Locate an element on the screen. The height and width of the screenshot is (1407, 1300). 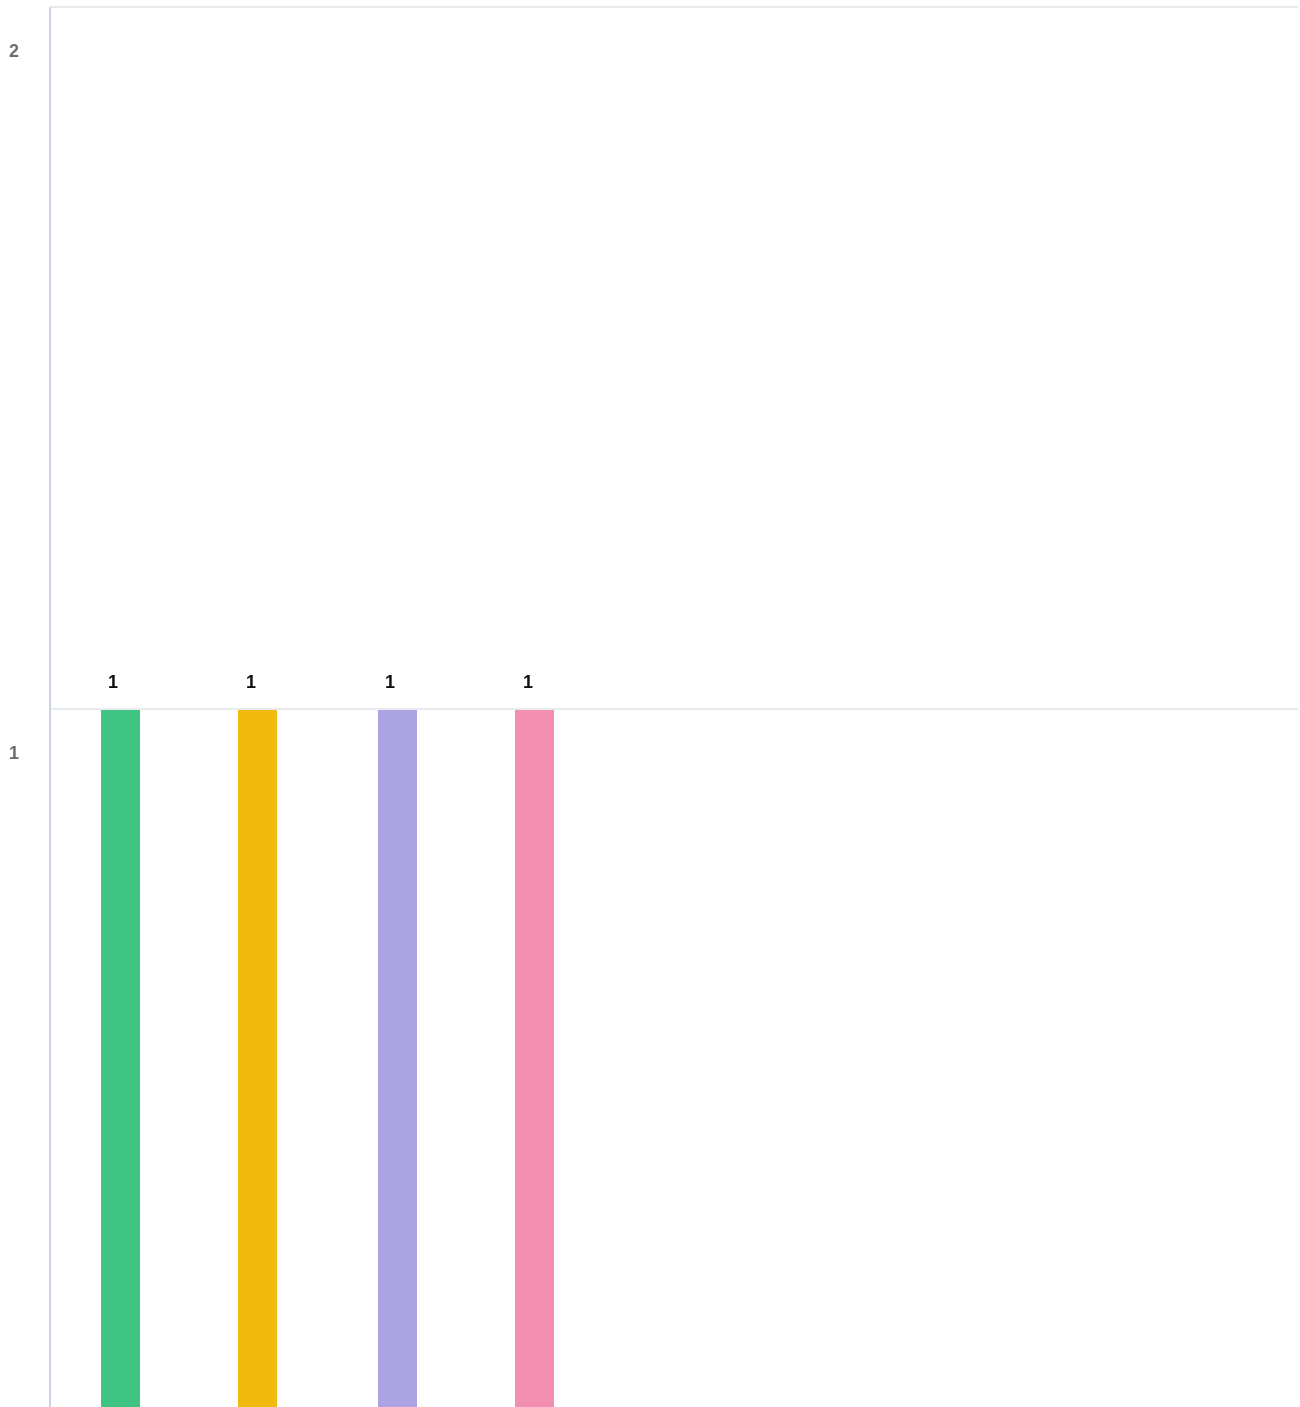
y-tick-label: 1 is located at coordinates (14, 753).